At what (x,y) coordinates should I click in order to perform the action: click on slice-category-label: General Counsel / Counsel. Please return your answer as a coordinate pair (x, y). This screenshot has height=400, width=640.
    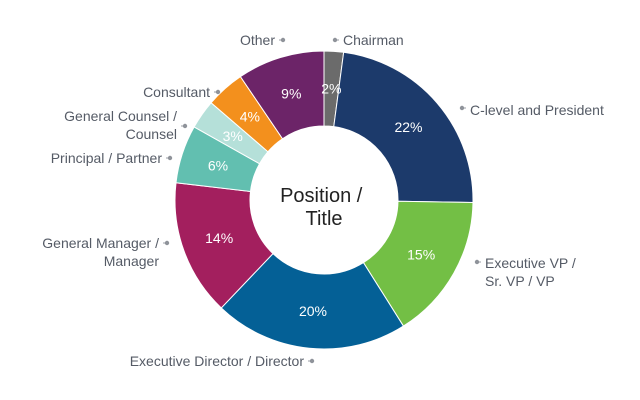
    Looking at the image, I should click on (120, 125).